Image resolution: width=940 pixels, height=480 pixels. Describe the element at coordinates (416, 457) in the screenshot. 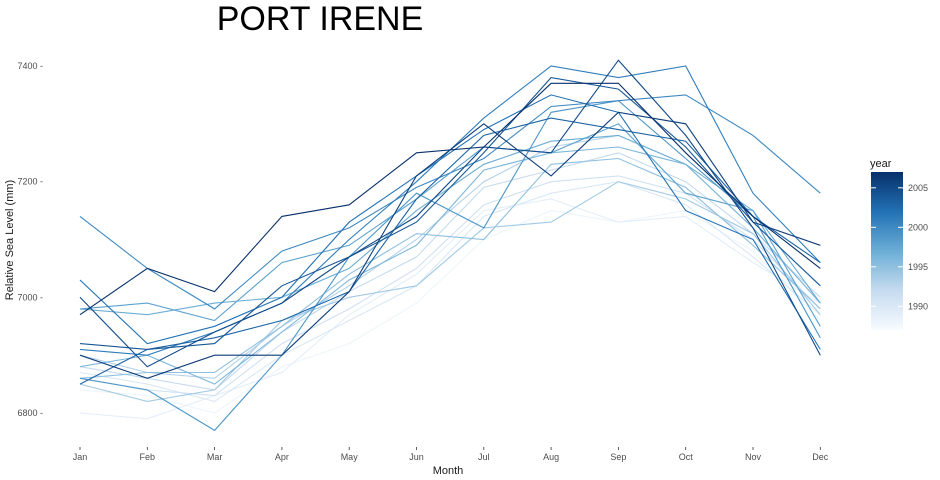

I see `x-tick-label: Jun` at that location.